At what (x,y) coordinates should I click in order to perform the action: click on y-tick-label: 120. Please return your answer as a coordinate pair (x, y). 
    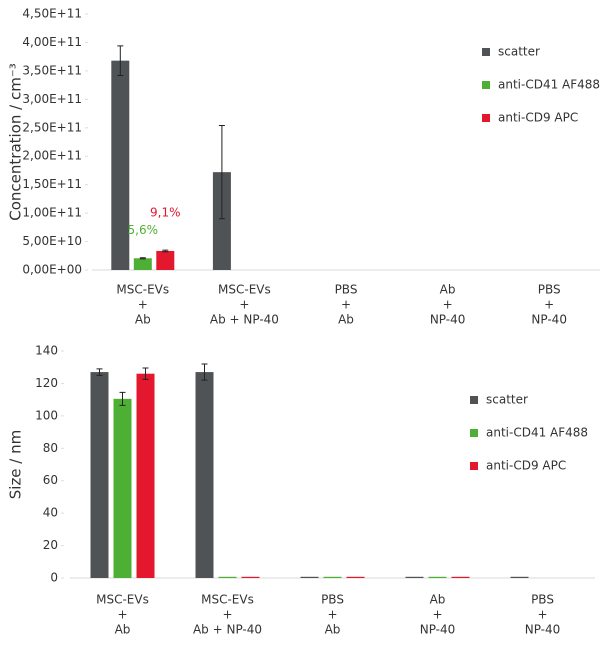
    Looking at the image, I should click on (46, 383).